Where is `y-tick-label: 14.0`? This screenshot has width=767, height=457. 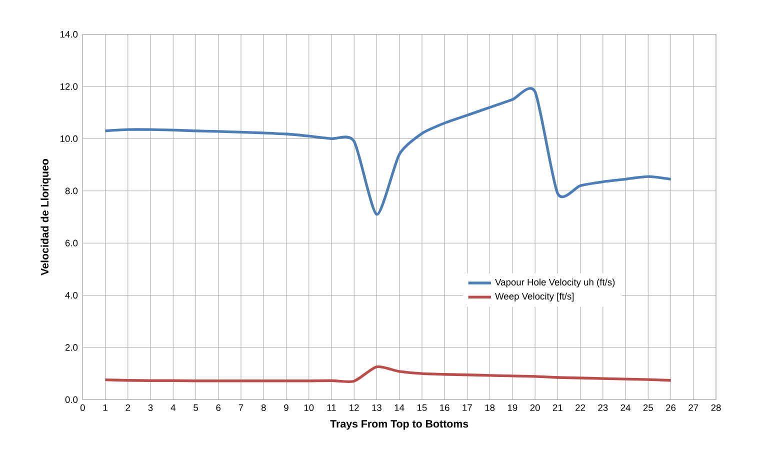
y-tick-label: 14.0 is located at coordinates (69, 34).